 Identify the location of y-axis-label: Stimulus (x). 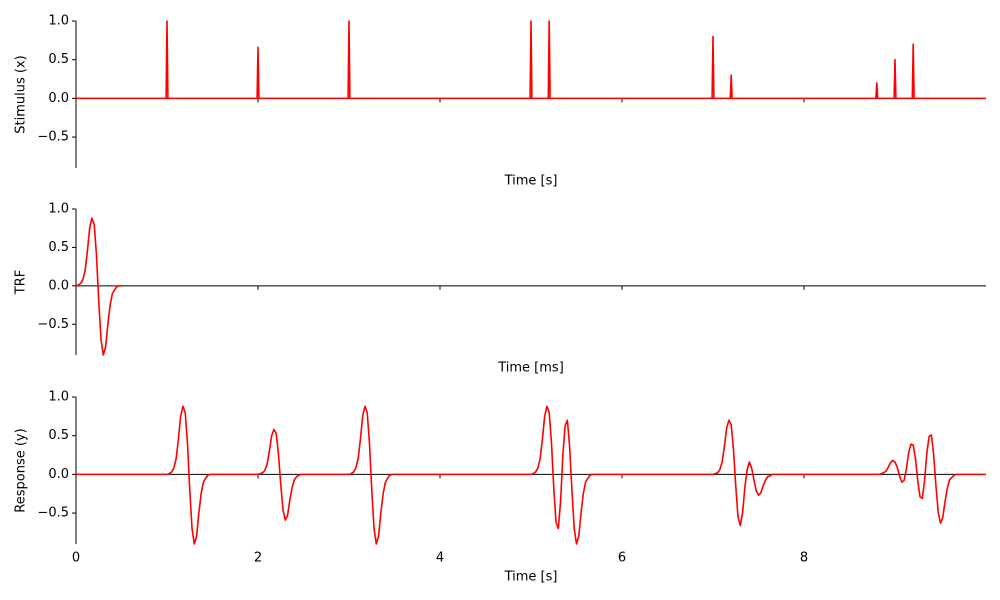
(21, 94).